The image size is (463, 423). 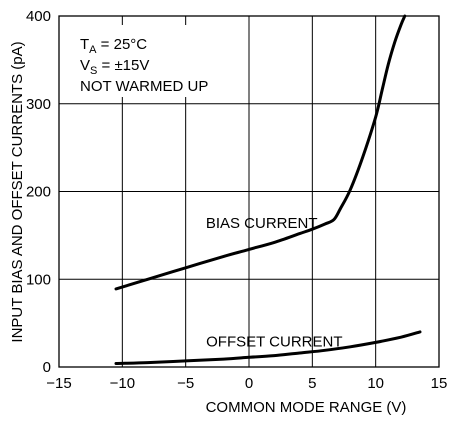 I want to click on y-tick-label-2: 200, so click(x=38, y=192).